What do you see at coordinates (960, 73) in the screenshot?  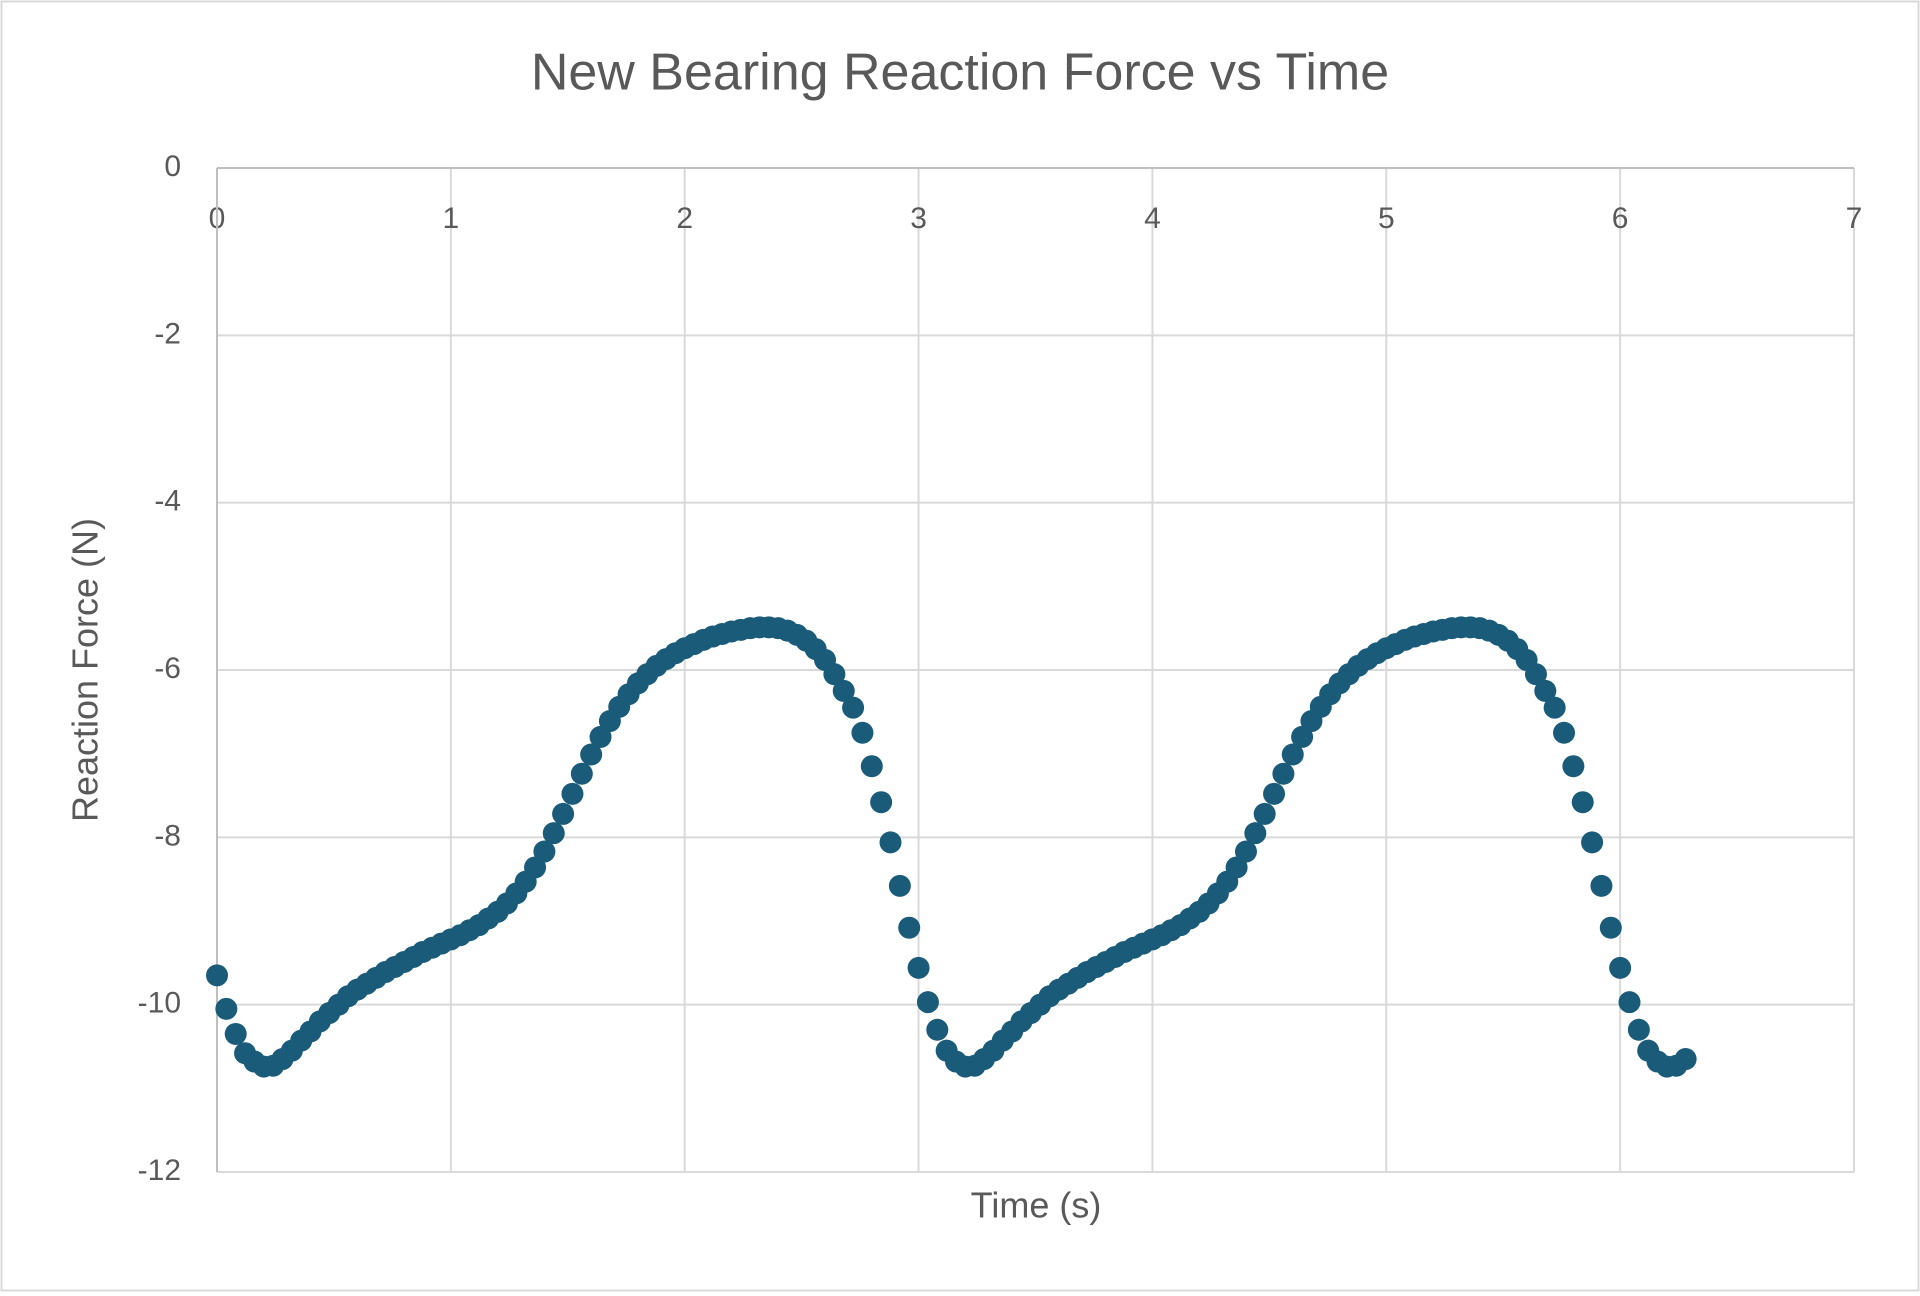 I see `chart-title: New Bearing Reaction Force vs Time` at bounding box center [960, 73].